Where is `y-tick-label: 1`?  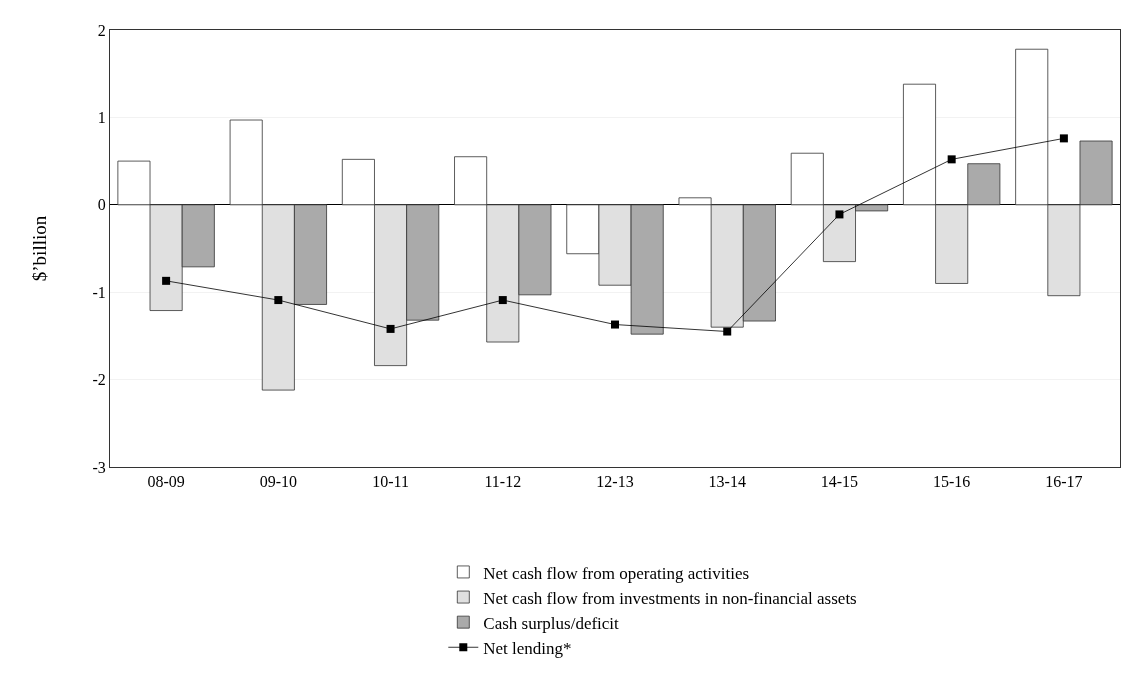 y-tick-label: 1 is located at coordinates (101, 117).